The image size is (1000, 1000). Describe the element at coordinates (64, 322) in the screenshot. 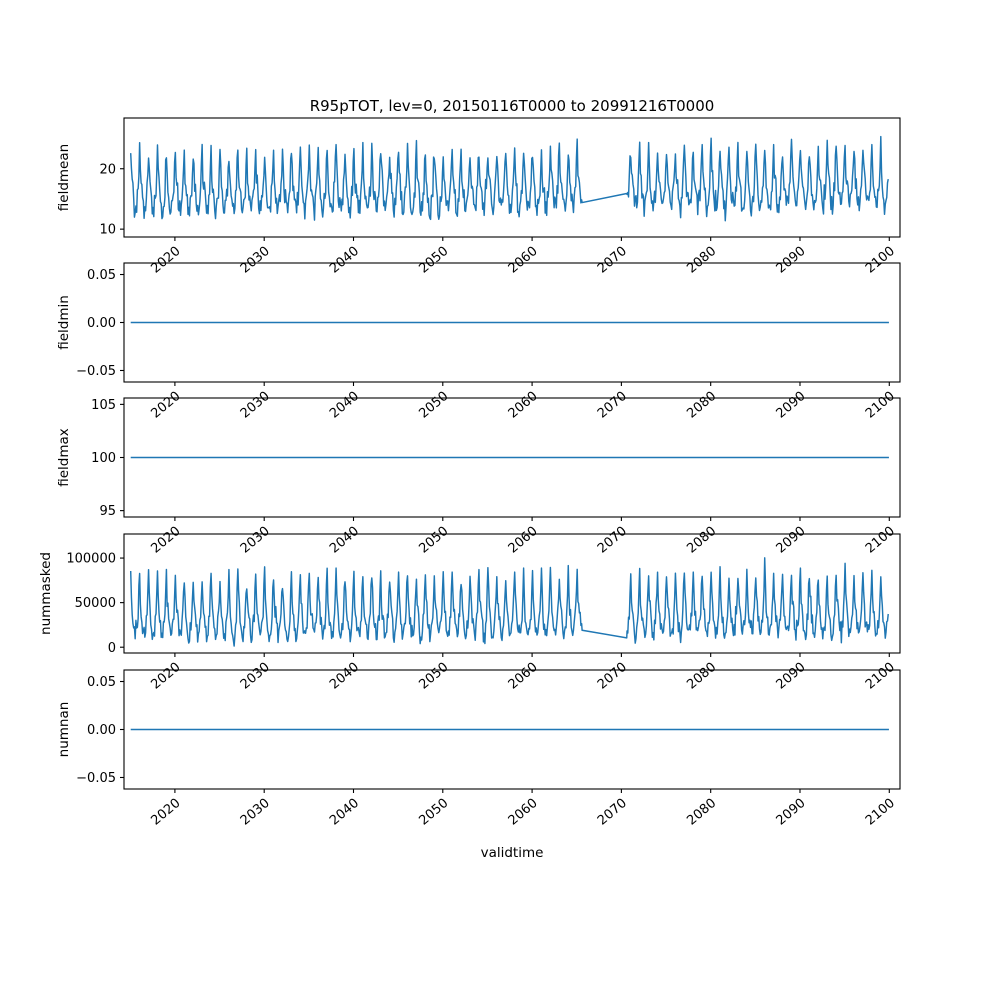

I see `y-axis-label-fieldmin: fieldmin` at that location.